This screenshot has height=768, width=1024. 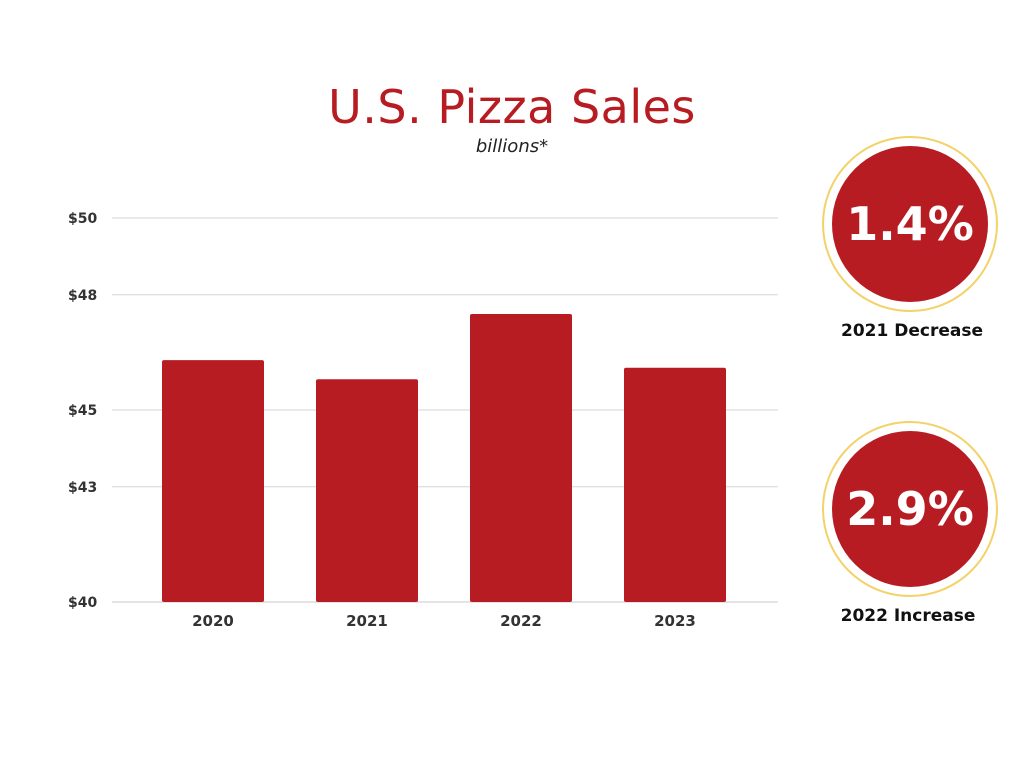 What do you see at coordinates (82, 603) in the screenshot?
I see `y-tick-label: $40` at bounding box center [82, 603].